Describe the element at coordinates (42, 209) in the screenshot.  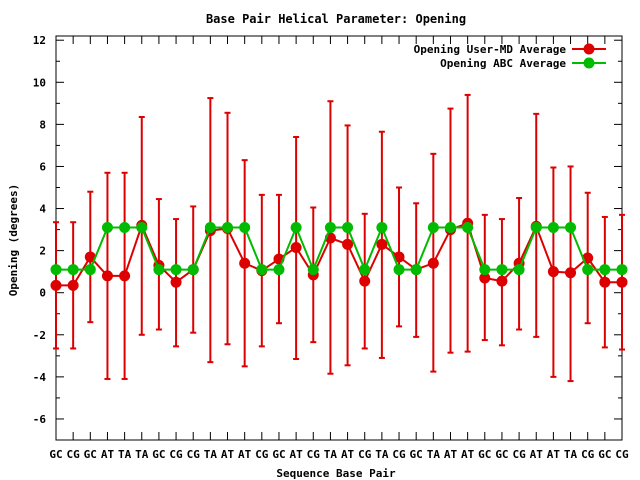
I see `y-tick-label: 4` at that location.